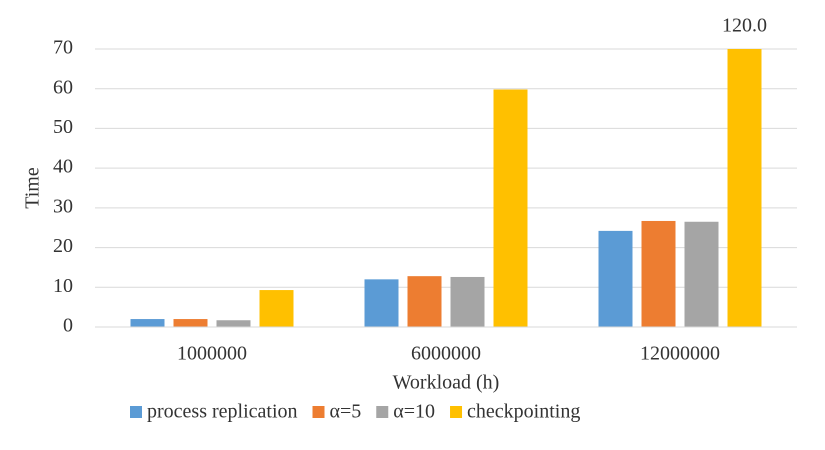  I want to click on y-tick-label: 40, so click(63, 167).